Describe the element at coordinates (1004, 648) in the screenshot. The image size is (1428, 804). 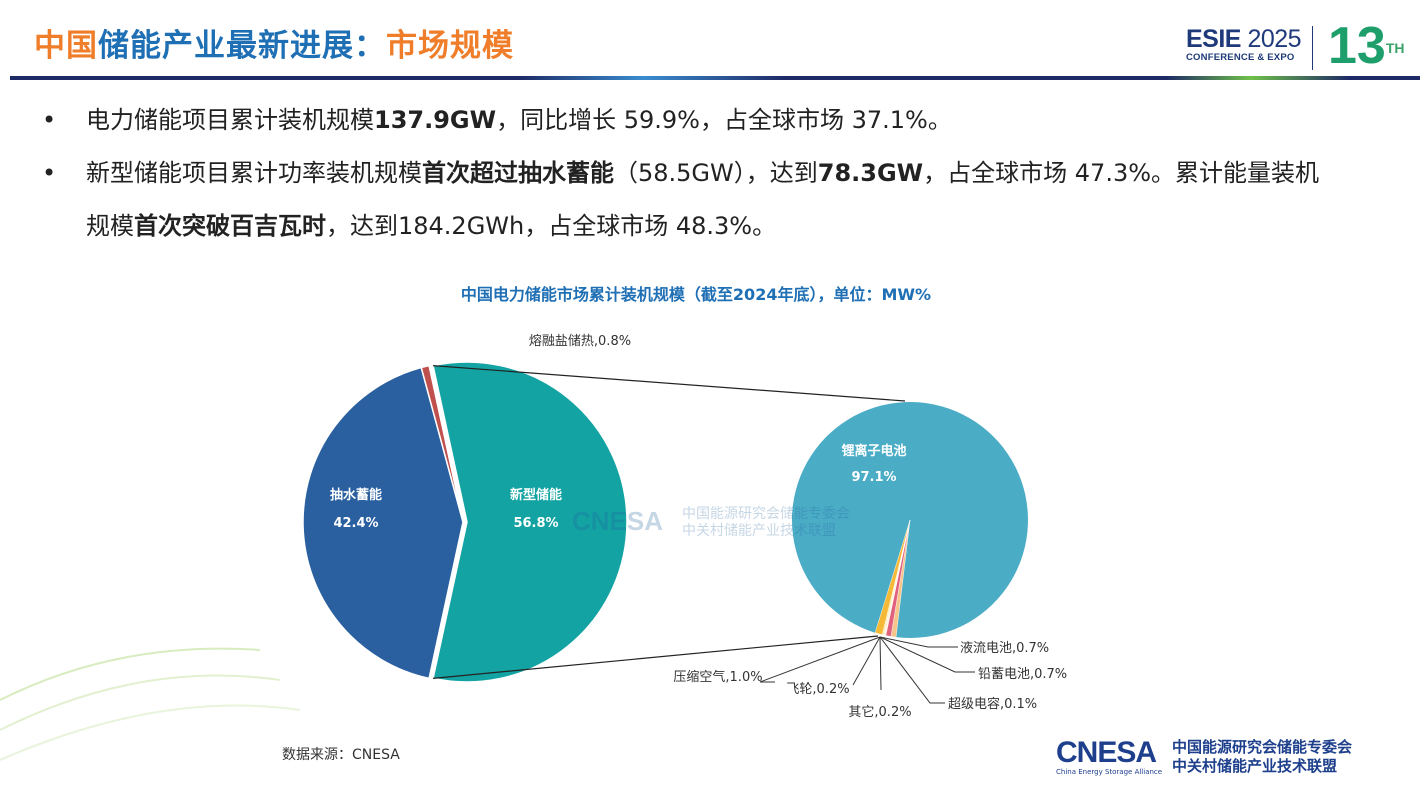
I see `slice-label: 液流电池,0.7%` at that location.